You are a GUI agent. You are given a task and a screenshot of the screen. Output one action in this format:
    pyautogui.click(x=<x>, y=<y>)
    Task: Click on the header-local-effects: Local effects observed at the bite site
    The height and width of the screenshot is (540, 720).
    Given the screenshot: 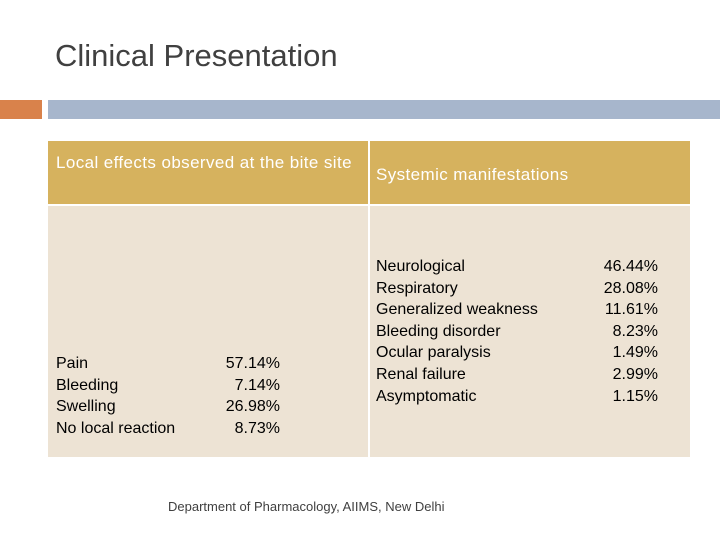 What is the action you would take?
    pyautogui.click(x=208, y=172)
    